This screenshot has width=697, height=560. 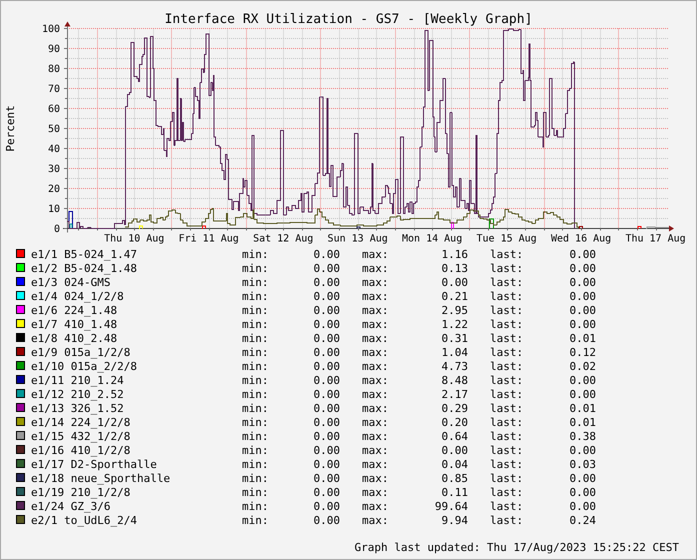 What do you see at coordinates (419, 338) in the screenshot?
I see `text: min: 0.00 max: 0.31 last: 0.01` at bounding box center [419, 338].